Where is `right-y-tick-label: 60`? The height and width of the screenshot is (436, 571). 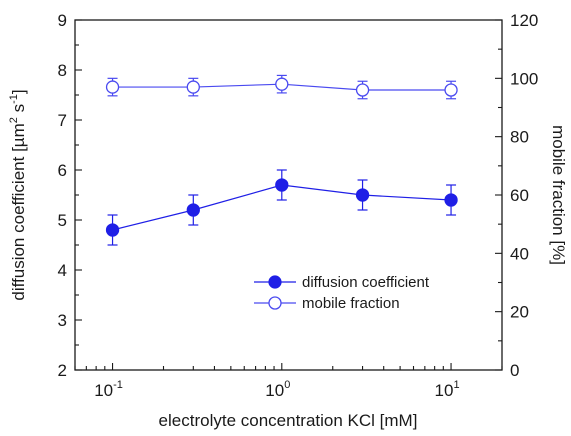
right-y-tick-label: 60 is located at coordinates (519, 195).